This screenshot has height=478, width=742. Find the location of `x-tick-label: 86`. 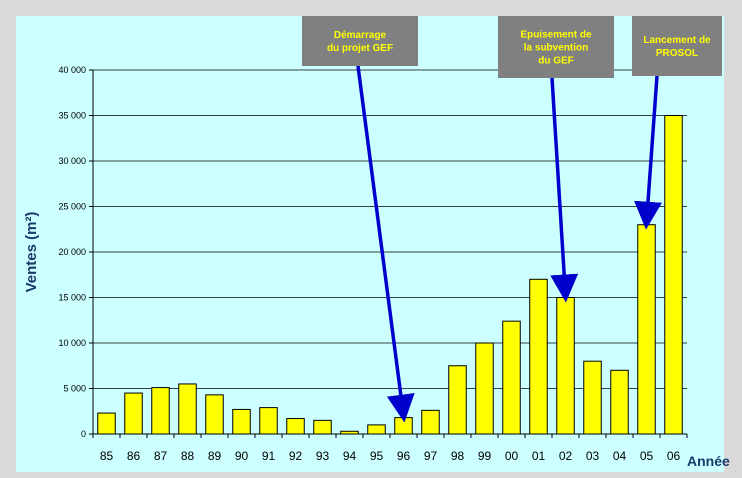

x-tick-label: 86 is located at coordinates (134, 456).